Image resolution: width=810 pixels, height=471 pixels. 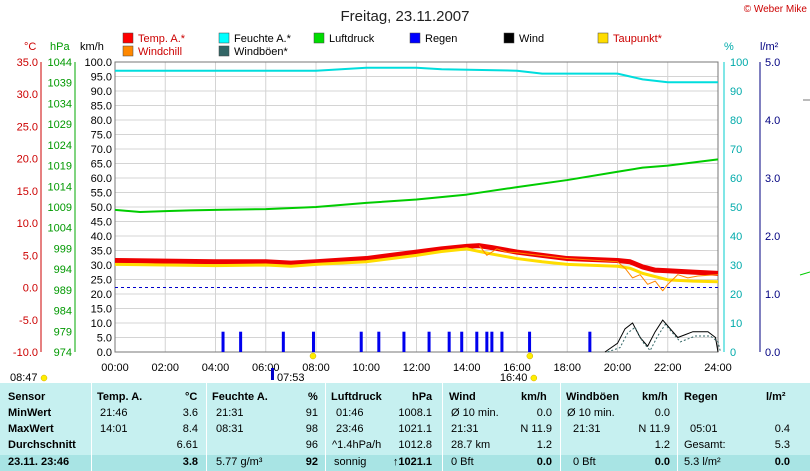 I want to click on cur-regen-total: 5.3 l/m², so click(x=702, y=462).